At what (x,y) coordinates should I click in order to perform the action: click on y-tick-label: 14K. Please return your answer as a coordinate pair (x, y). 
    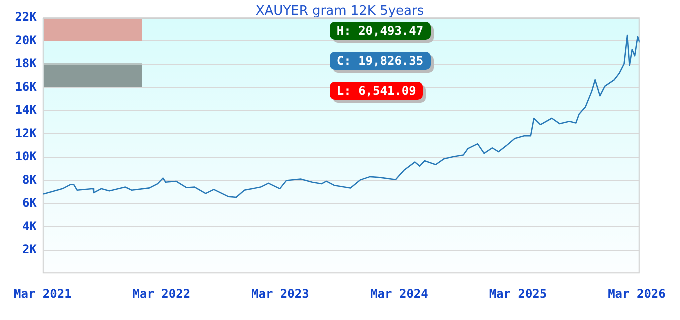
    Looking at the image, I should click on (26, 110).